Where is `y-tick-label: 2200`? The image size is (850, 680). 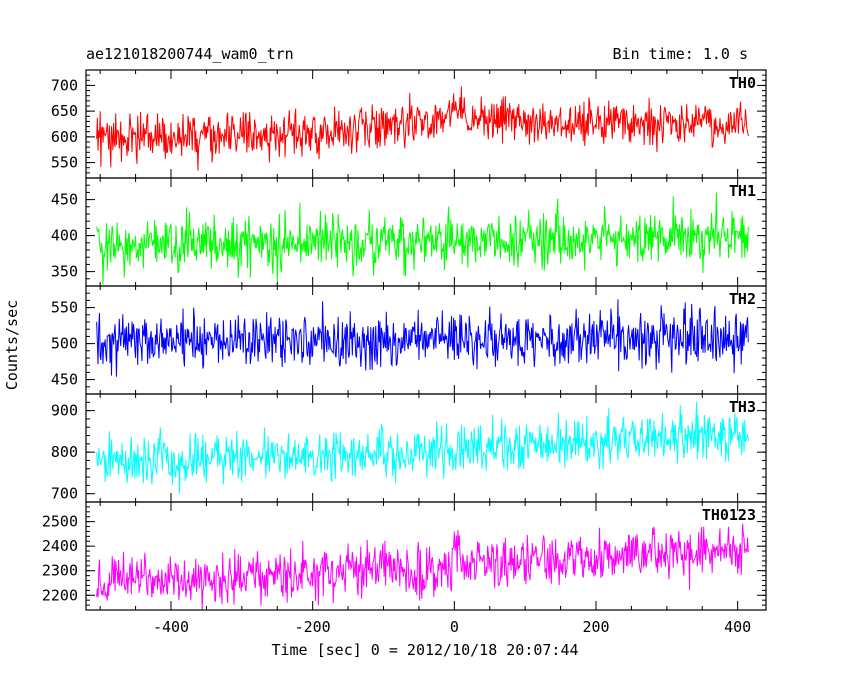 y-tick-label: 2200 is located at coordinates (60, 595).